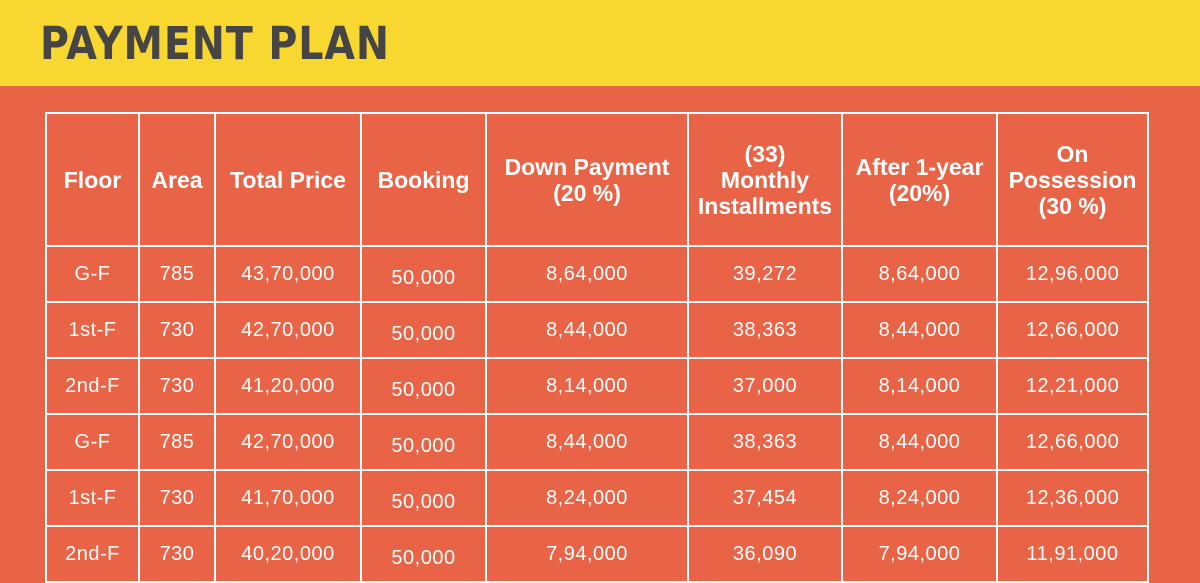  I want to click on header-on-possession-line: On, so click(1072, 153).